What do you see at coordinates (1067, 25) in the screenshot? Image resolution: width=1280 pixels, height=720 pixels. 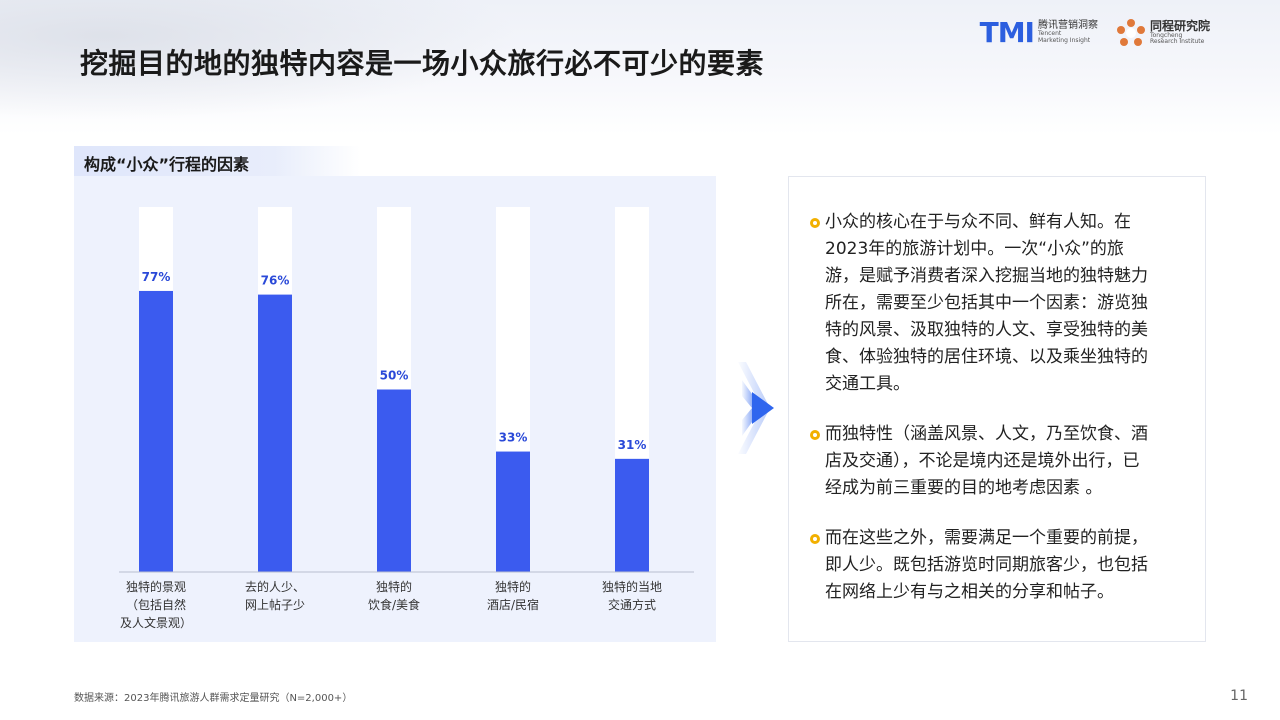 I see `tmi-logo-cn: 腾讯营销洞察` at bounding box center [1067, 25].